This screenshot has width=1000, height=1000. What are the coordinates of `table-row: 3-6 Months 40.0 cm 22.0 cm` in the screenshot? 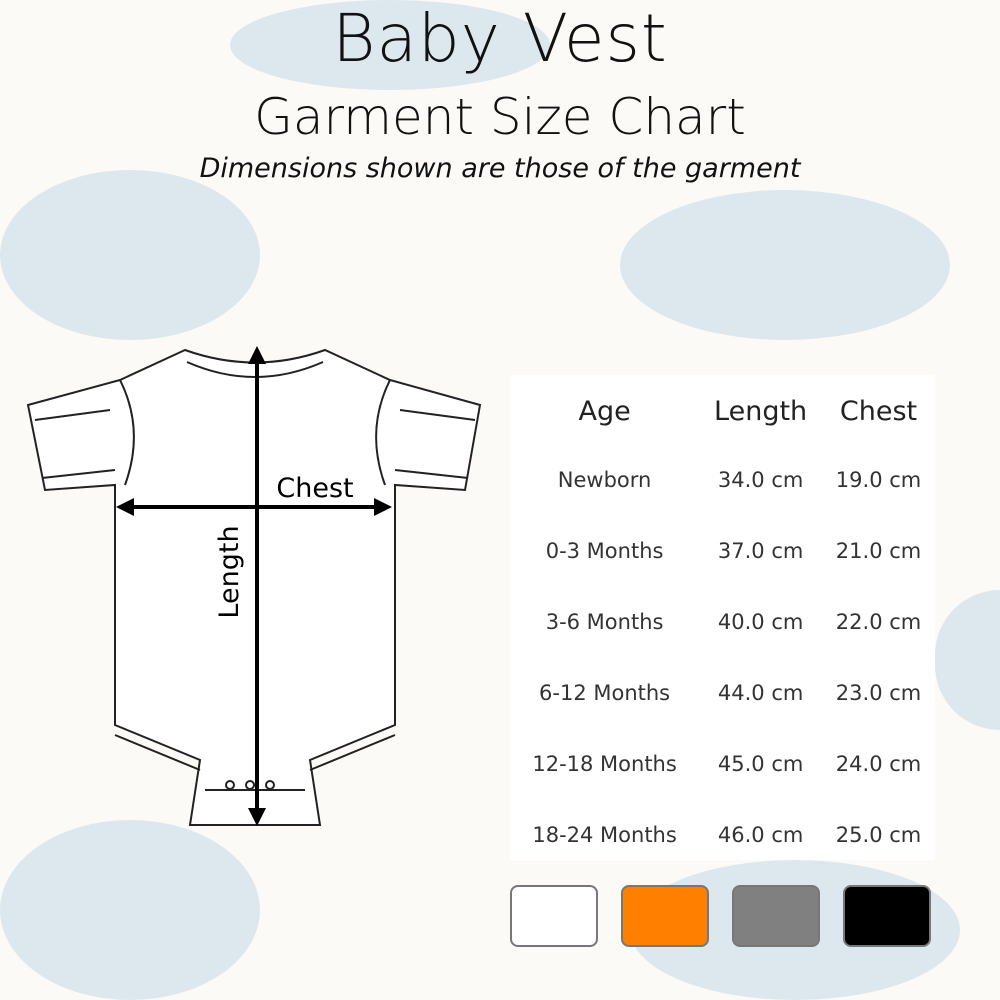 It's located at (722, 621).